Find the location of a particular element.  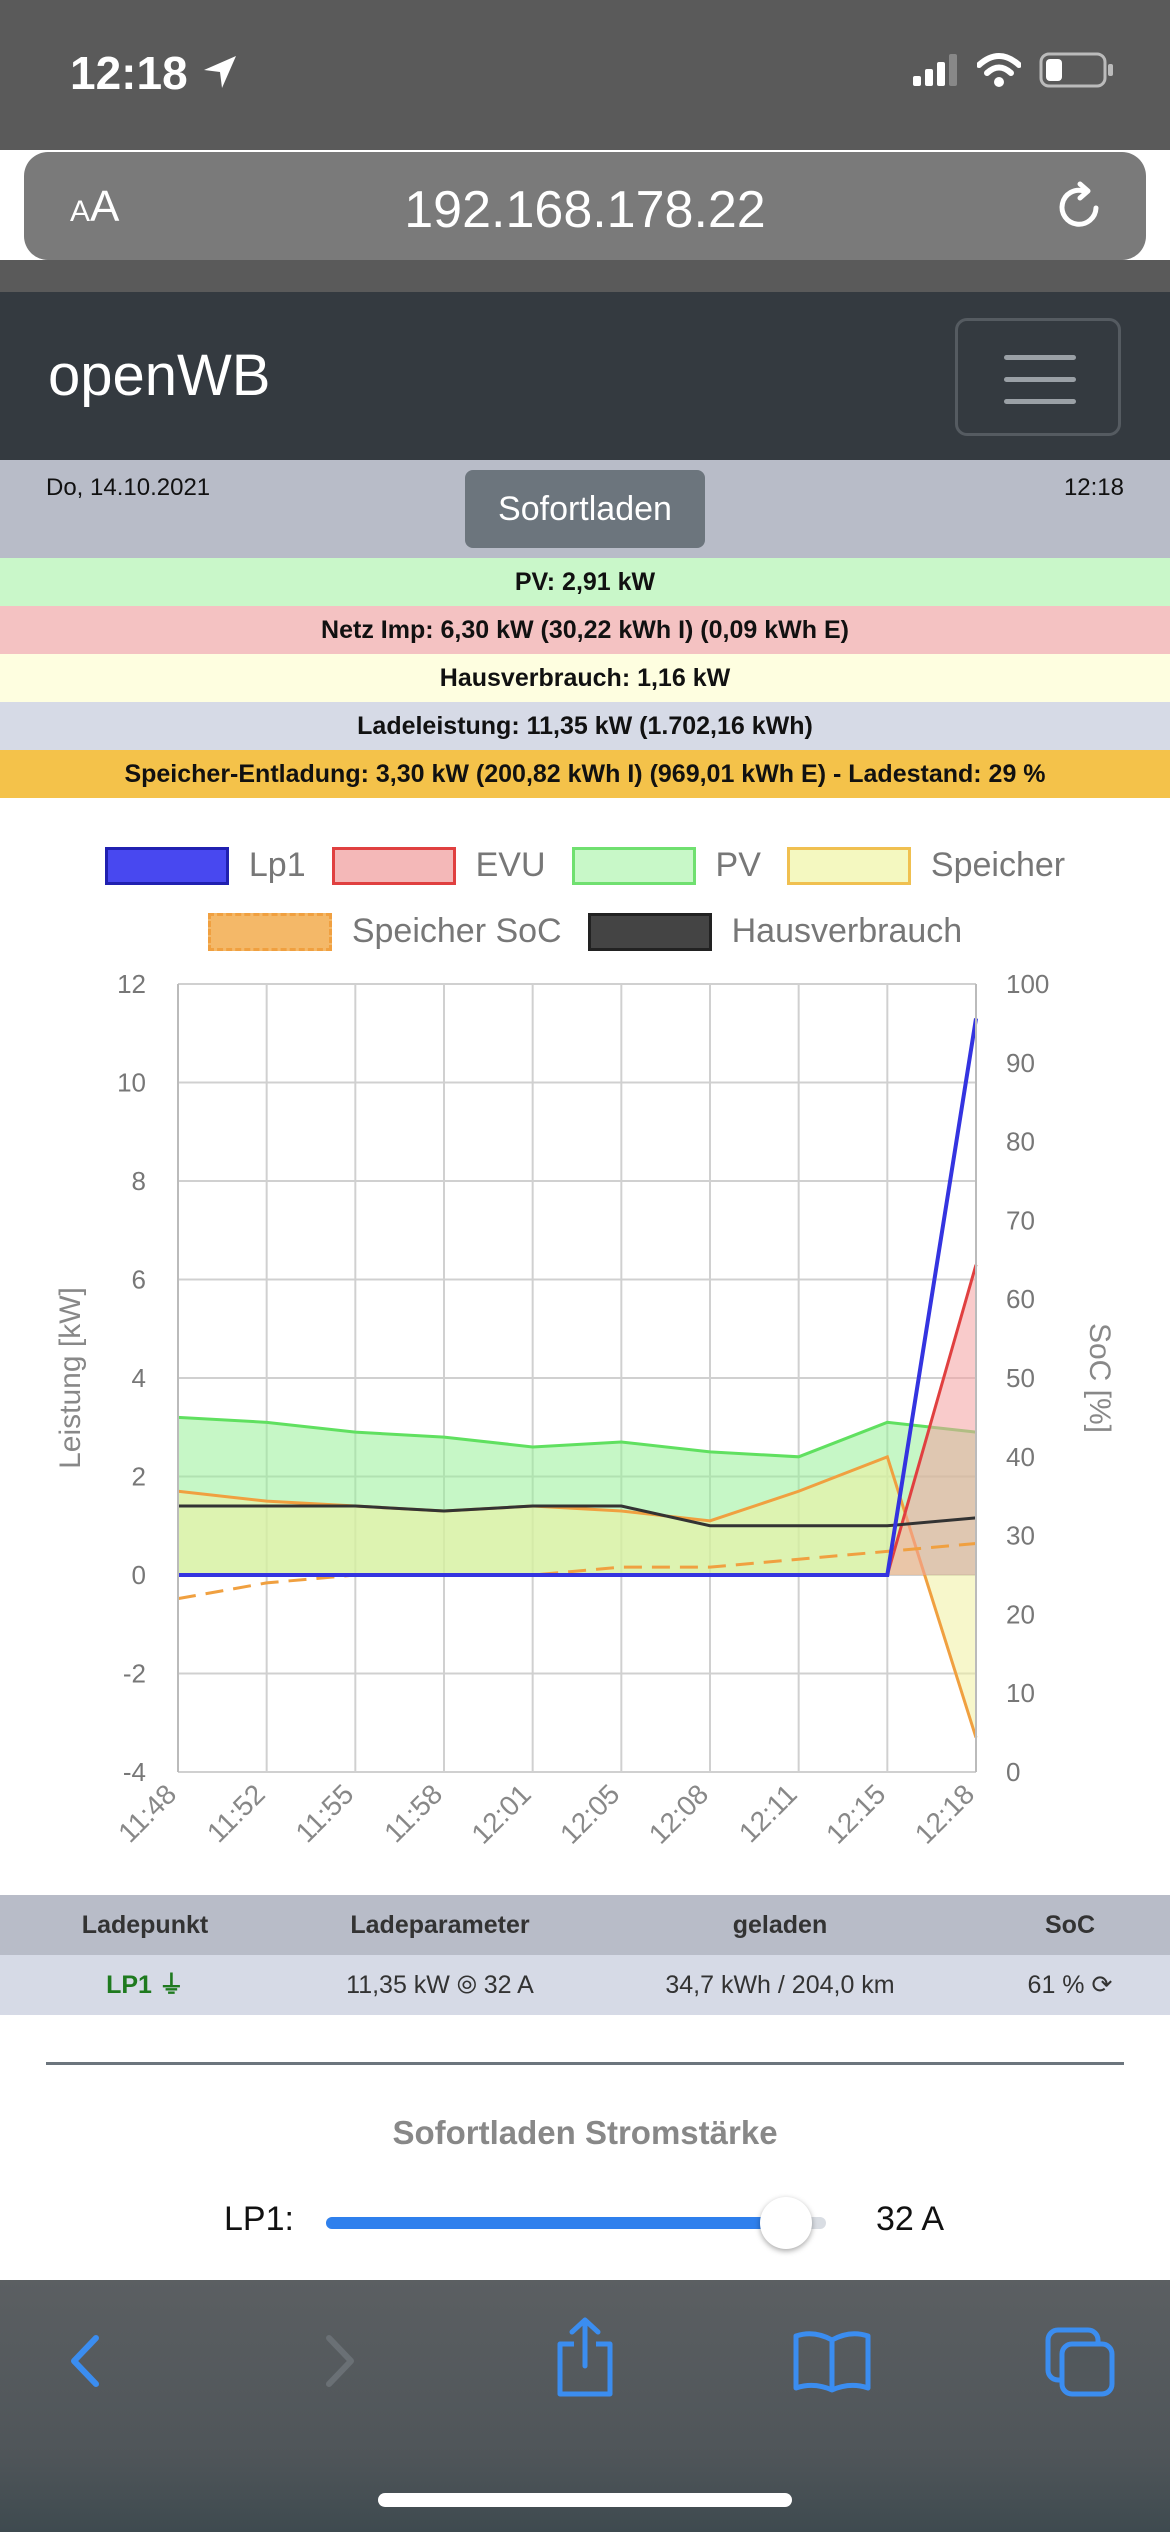

refresh-soc-icon: ⟳ is located at coordinates (1102, 1985).